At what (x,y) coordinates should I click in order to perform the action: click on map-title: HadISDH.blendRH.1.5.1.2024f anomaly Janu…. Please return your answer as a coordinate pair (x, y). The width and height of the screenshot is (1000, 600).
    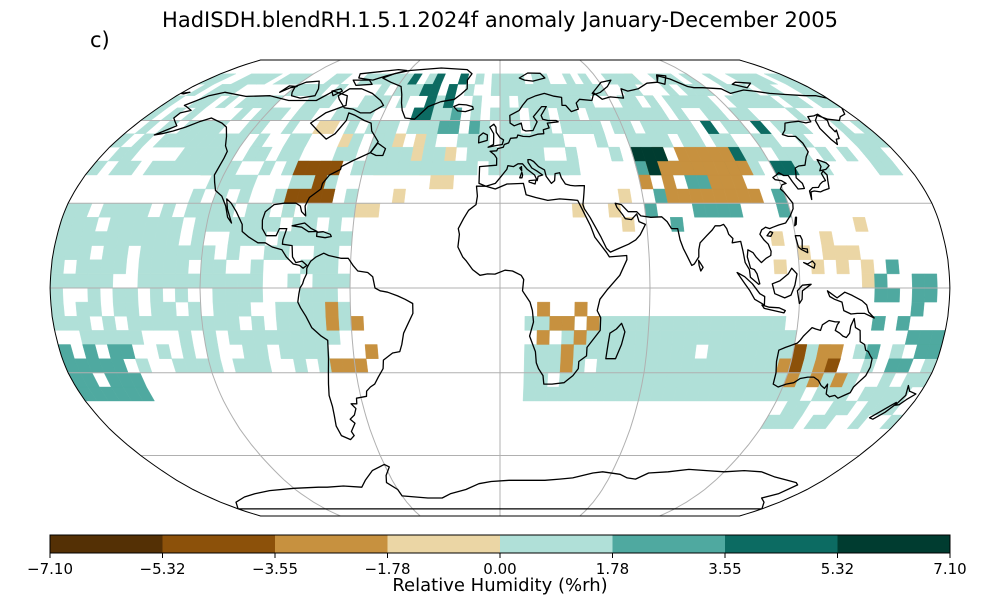
    Looking at the image, I should click on (500, 20).